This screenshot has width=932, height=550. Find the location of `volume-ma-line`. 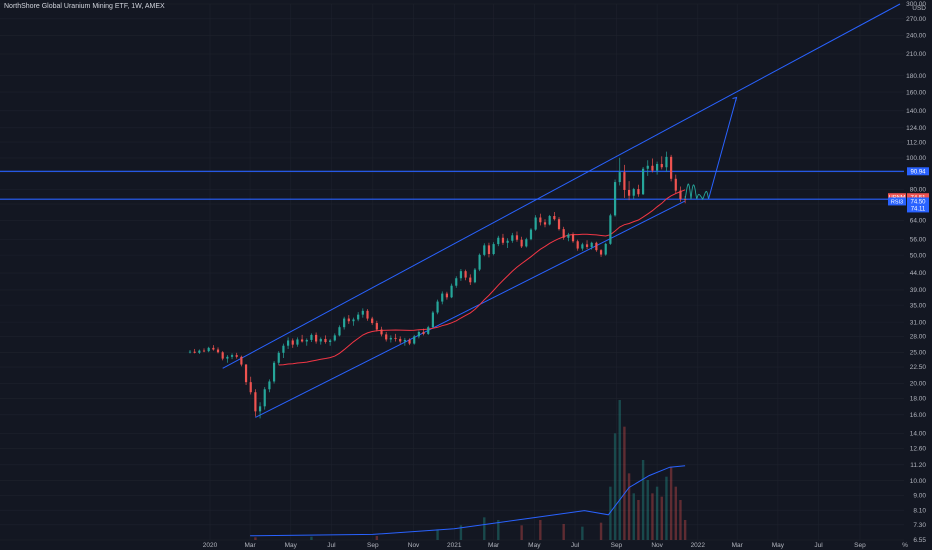

volume-ma-line is located at coordinates (468, 501).